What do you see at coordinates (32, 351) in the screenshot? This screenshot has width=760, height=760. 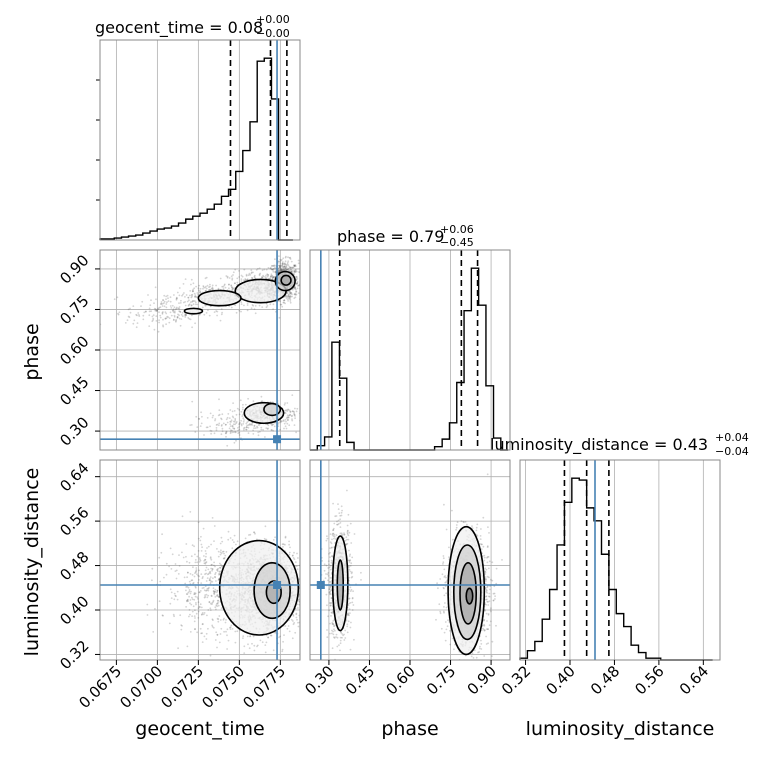 I see `y-axis-label-phase: phase` at bounding box center [32, 351].